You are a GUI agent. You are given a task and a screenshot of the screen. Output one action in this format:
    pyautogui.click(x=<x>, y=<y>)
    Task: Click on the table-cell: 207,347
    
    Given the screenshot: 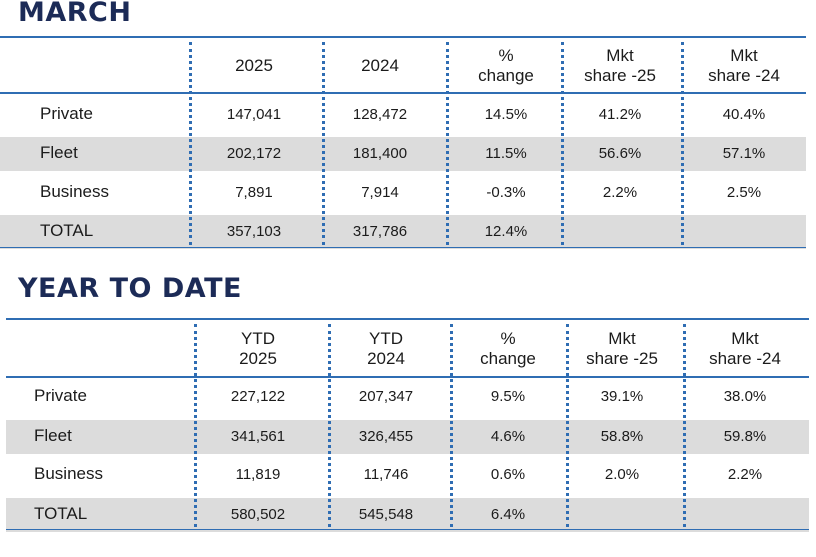 What is the action you would take?
    pyautogui.click(x=386, y=396)
    